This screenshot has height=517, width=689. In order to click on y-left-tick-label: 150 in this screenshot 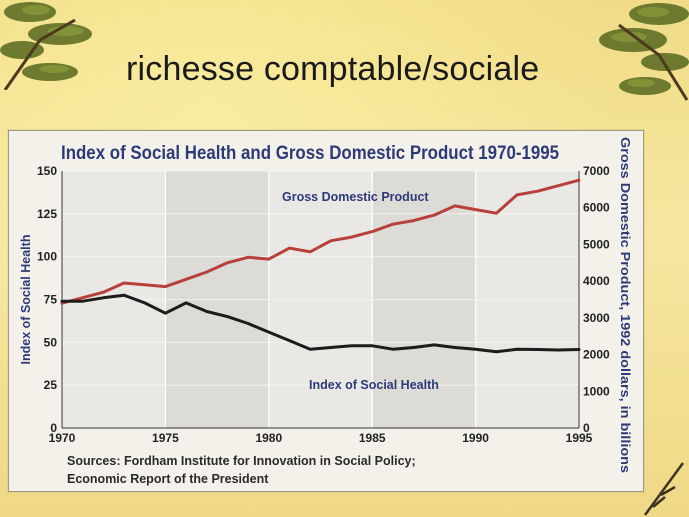, I will do `click(47, 171)`.